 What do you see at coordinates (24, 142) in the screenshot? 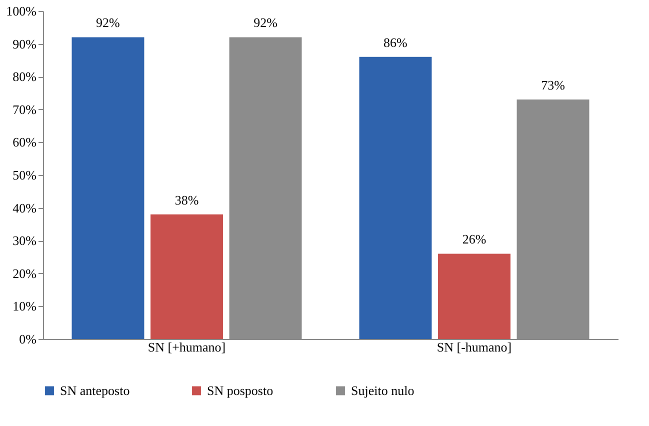
I see `y-tick-label: 60%` at bounding box center [24, 142].